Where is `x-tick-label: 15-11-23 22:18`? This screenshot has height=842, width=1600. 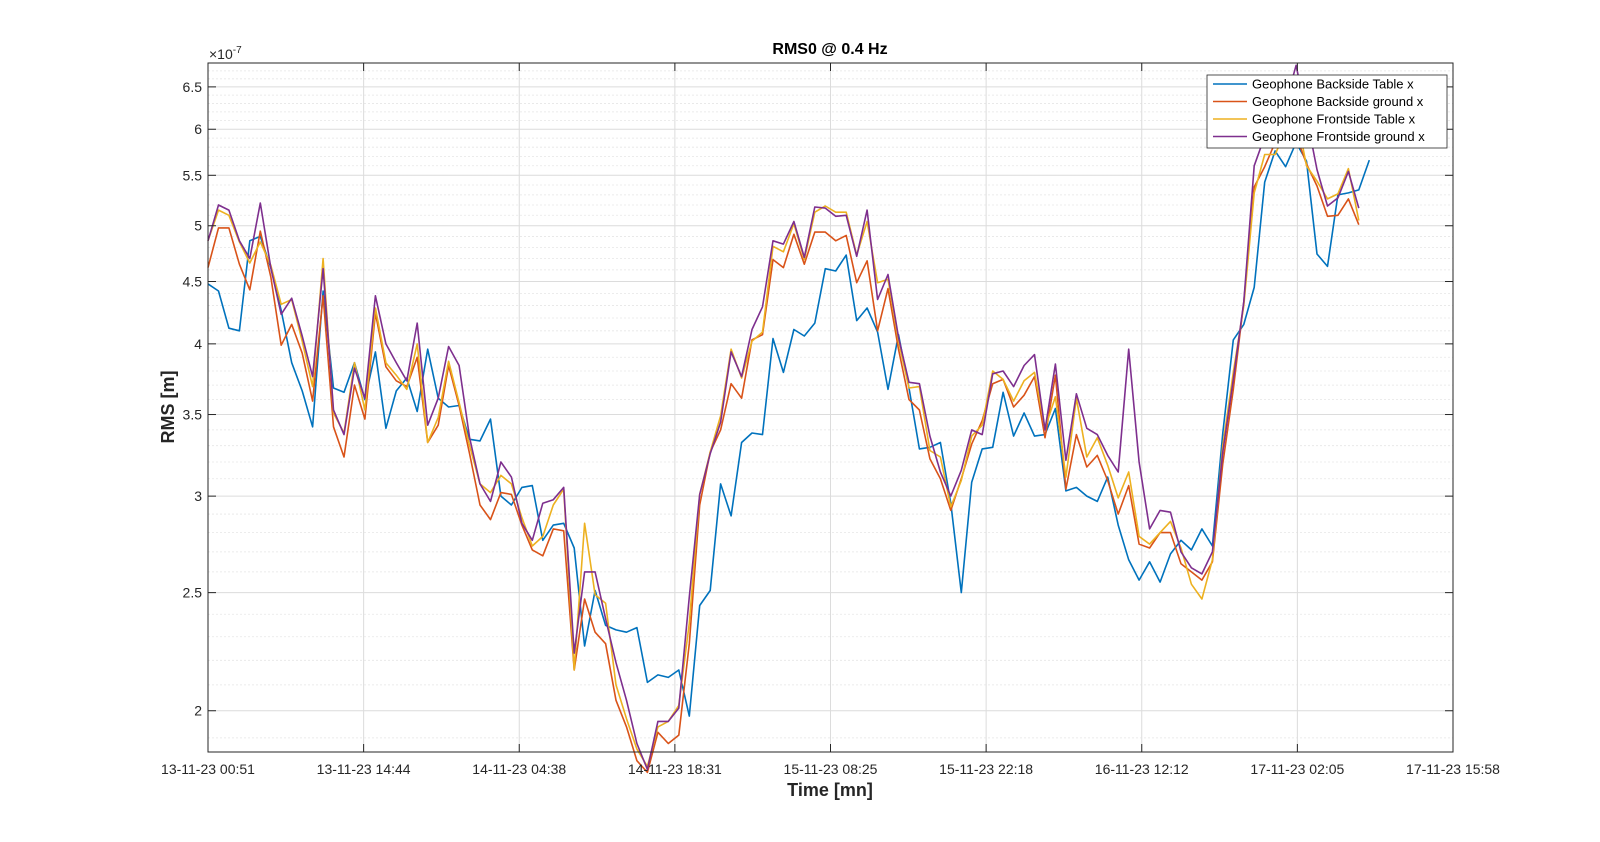 x-tick-label: 15-11-23 22:18 is located at coordinates (986, 769).